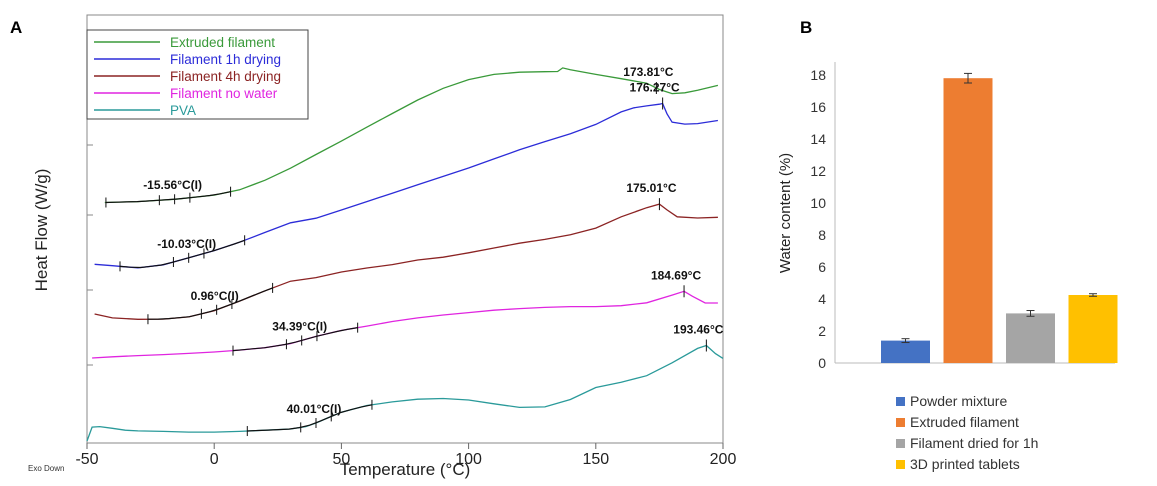 The height and width of the screenshot is (486, 1157). What do you see at coordinates (186, 244) in the screenshot?
I see `tg-annotation-label: -10.03°C(I)` at bounding box center [186, 244].